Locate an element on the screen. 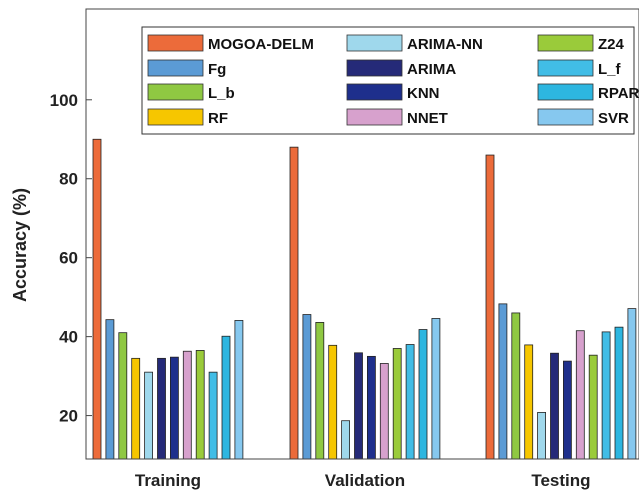 The image size is (639, 494). bar-rf-validation is located at coordinates (333, 402).